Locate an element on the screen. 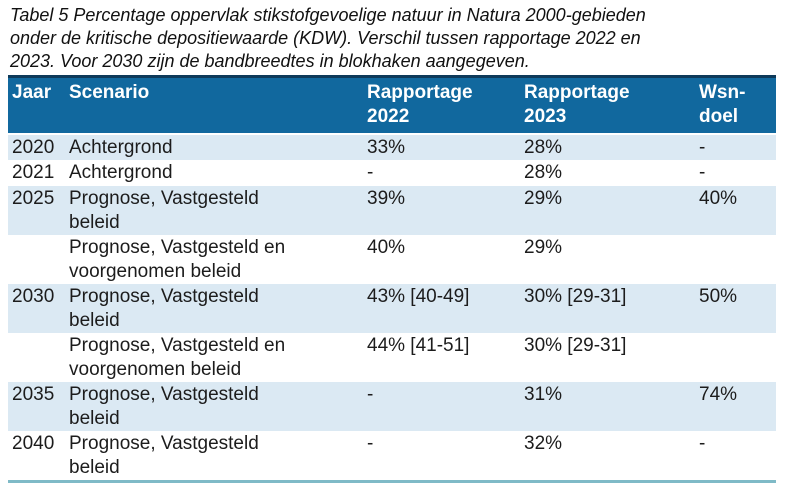  cell-rapportage-2022: 43% [40-49] is located at coordinates (441, 308).